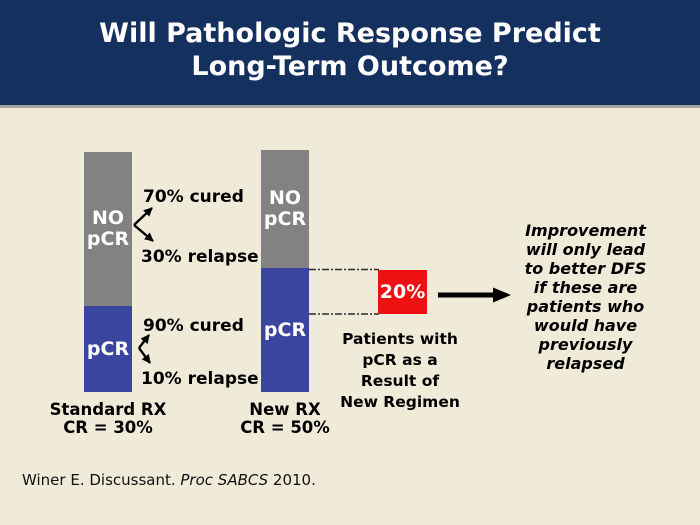 The image size is (700, 525). What do you see at coordinates (285, 418) in the screenshot?
I see `new-rx-caption: New RX CR = 50%` at bounding box center [285, 418].